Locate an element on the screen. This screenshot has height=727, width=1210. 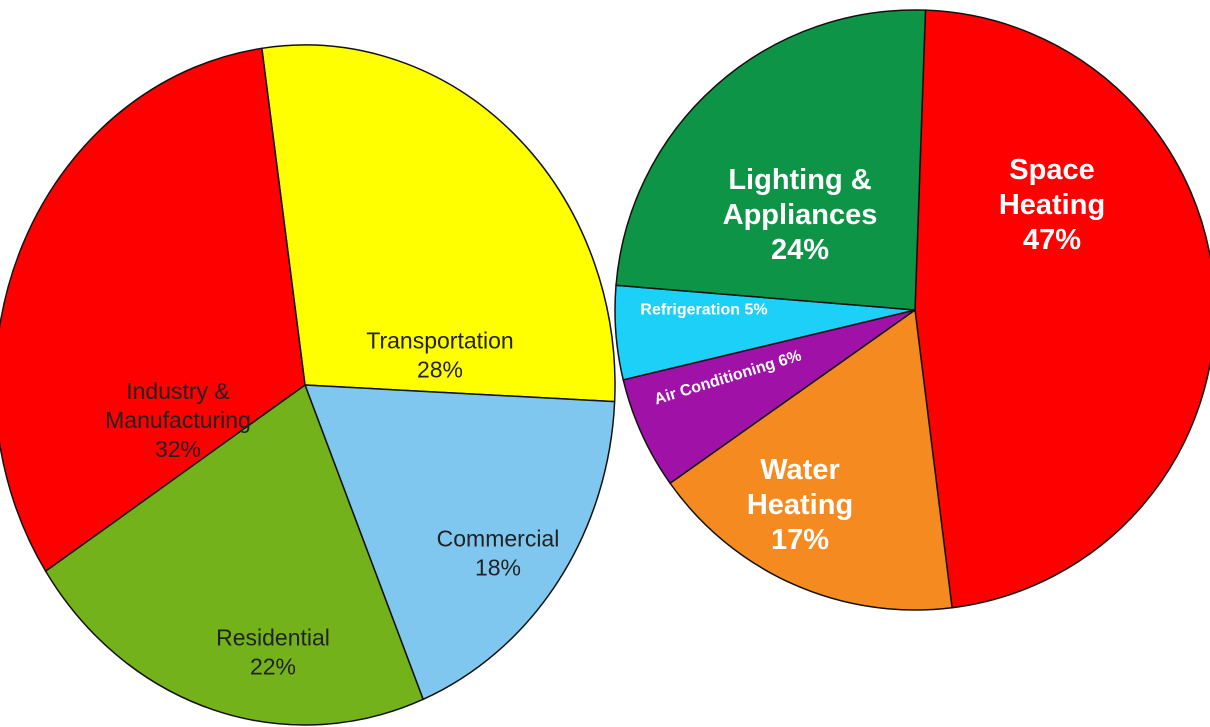
slice-label: Space Heating 47% is located at coordinates (1052, 205).